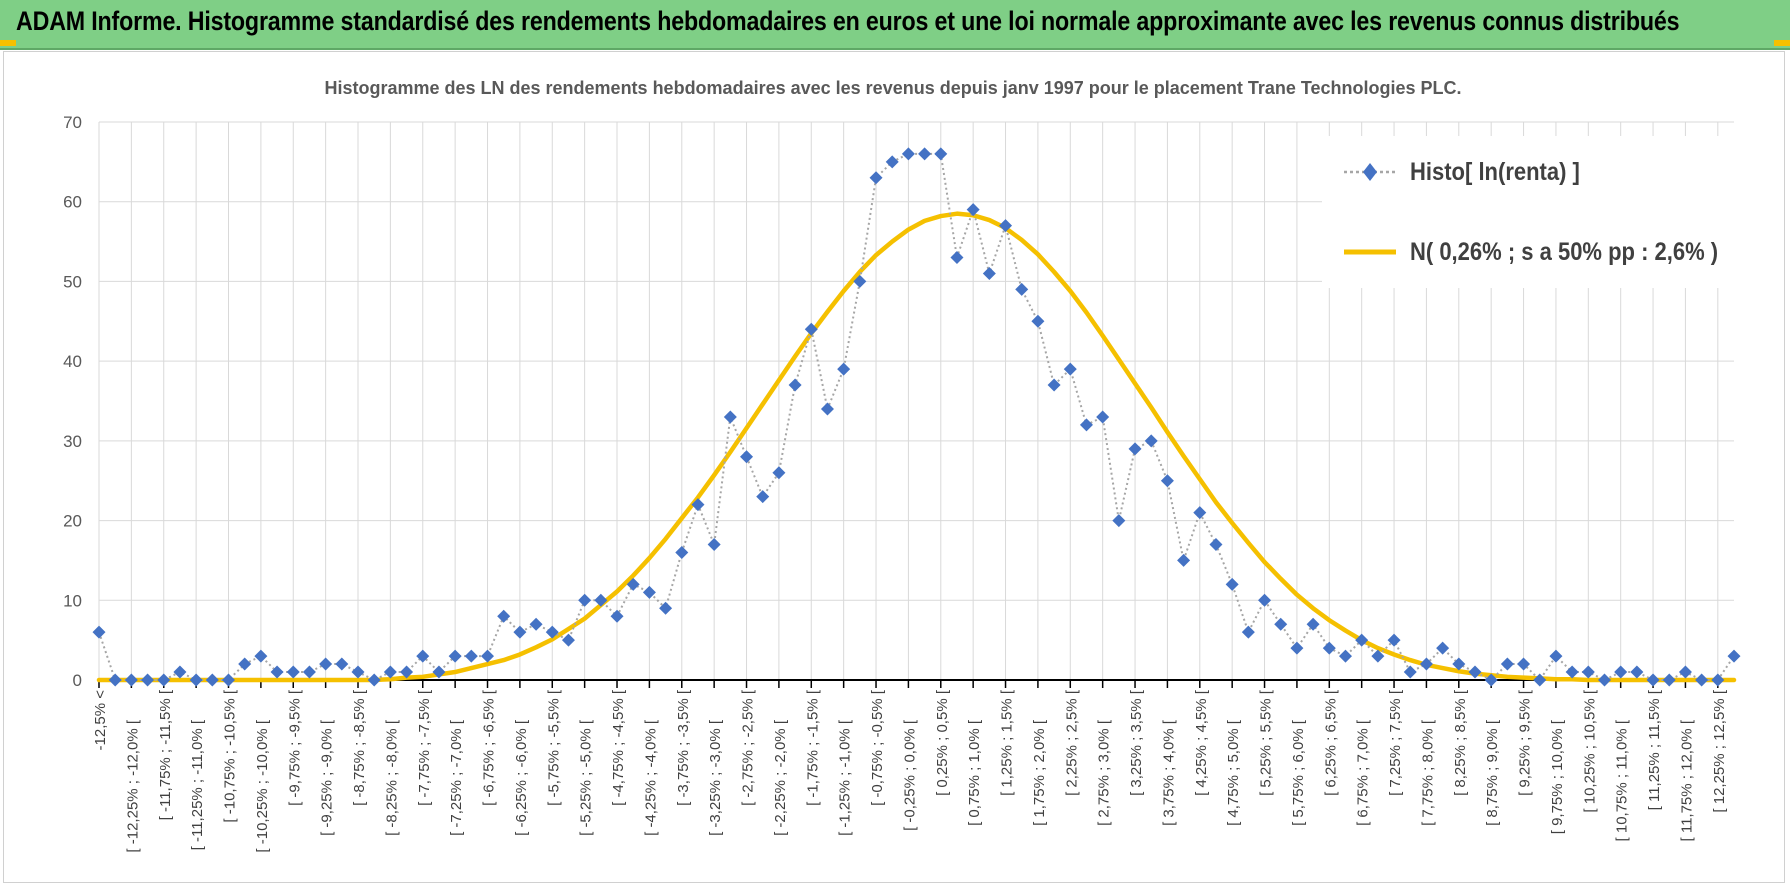 This screenshot has width=1790, height=887. I want to click on x-tick-label: [ 10,25% ; 10,5% [, so click(1589, 750).